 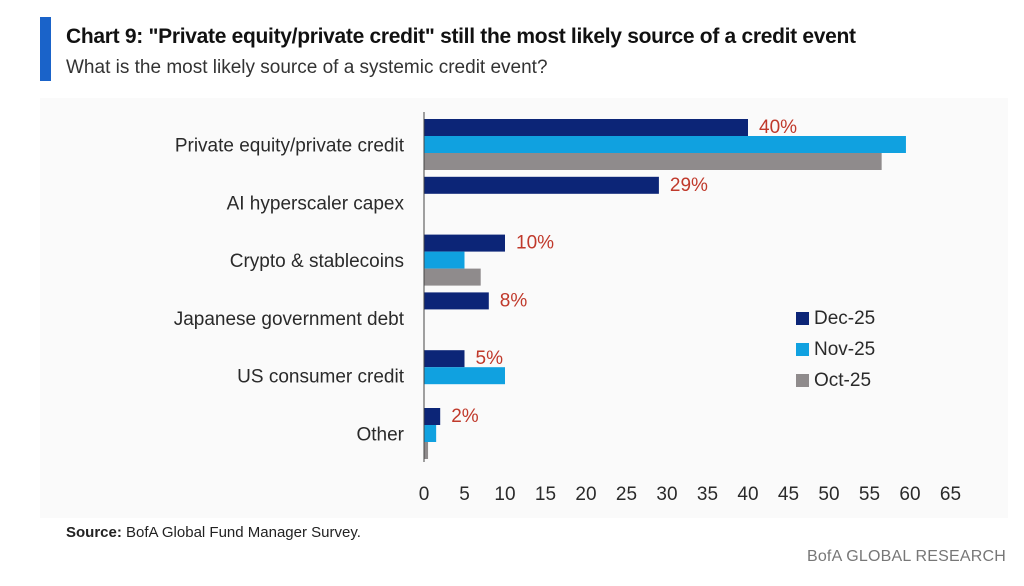 I want to click on data-label-ai-hyperscaler-capex: 29%, so click(x=689, y=185).